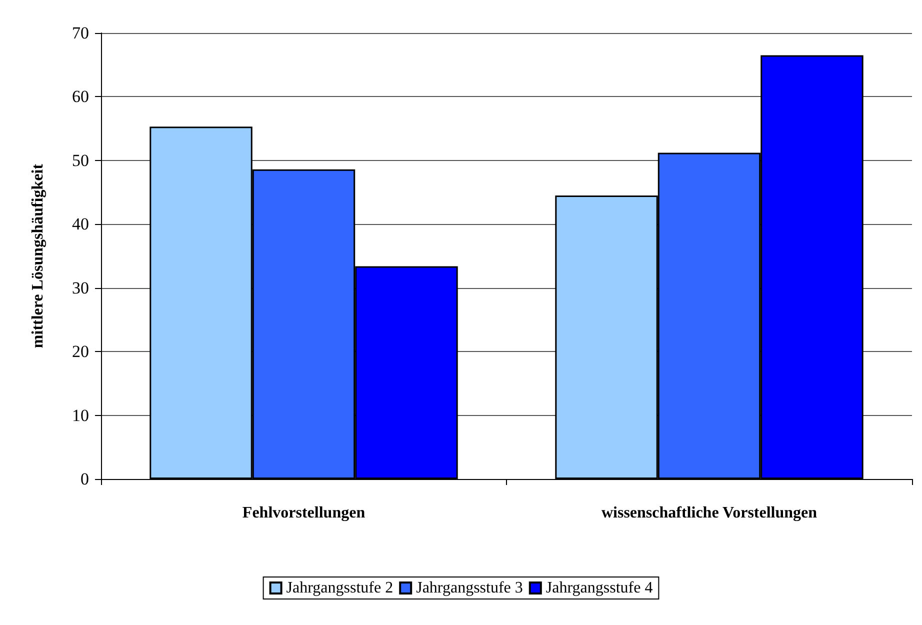  Describe the element at coordinates (80, 96) in the screenshot. I see `y-tick-label: 60` at that location.